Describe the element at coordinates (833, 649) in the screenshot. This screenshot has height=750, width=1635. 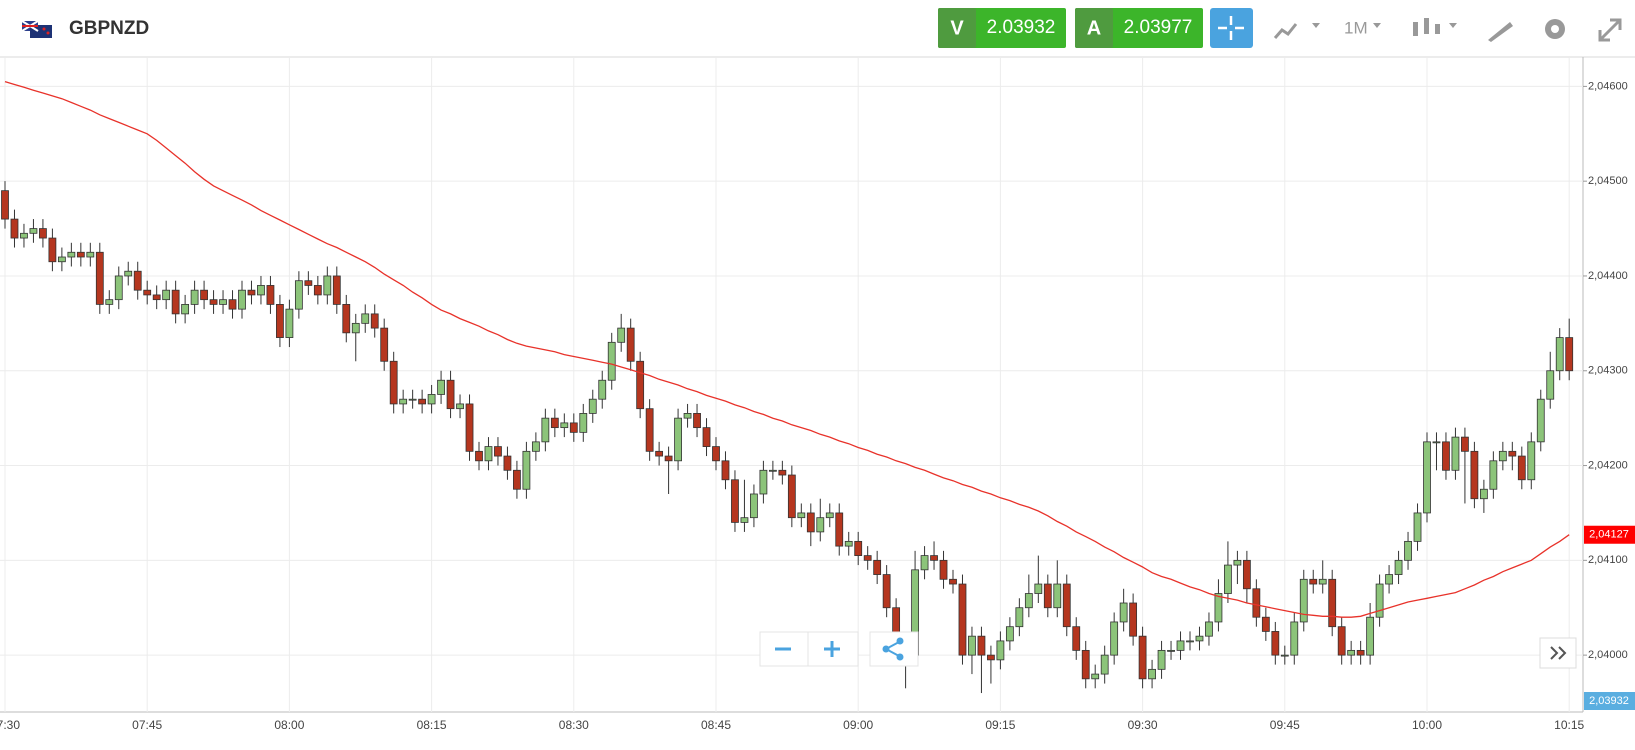
I see `zoom-in-button` at that location.